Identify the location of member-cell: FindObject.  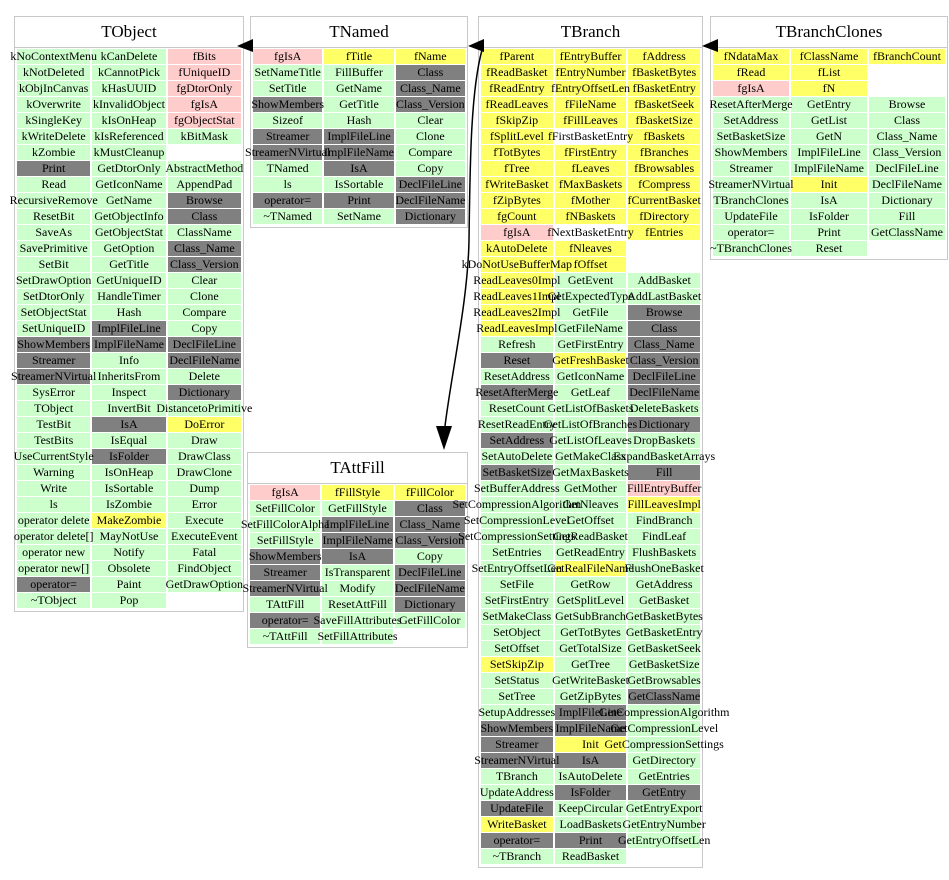
(204, 568).